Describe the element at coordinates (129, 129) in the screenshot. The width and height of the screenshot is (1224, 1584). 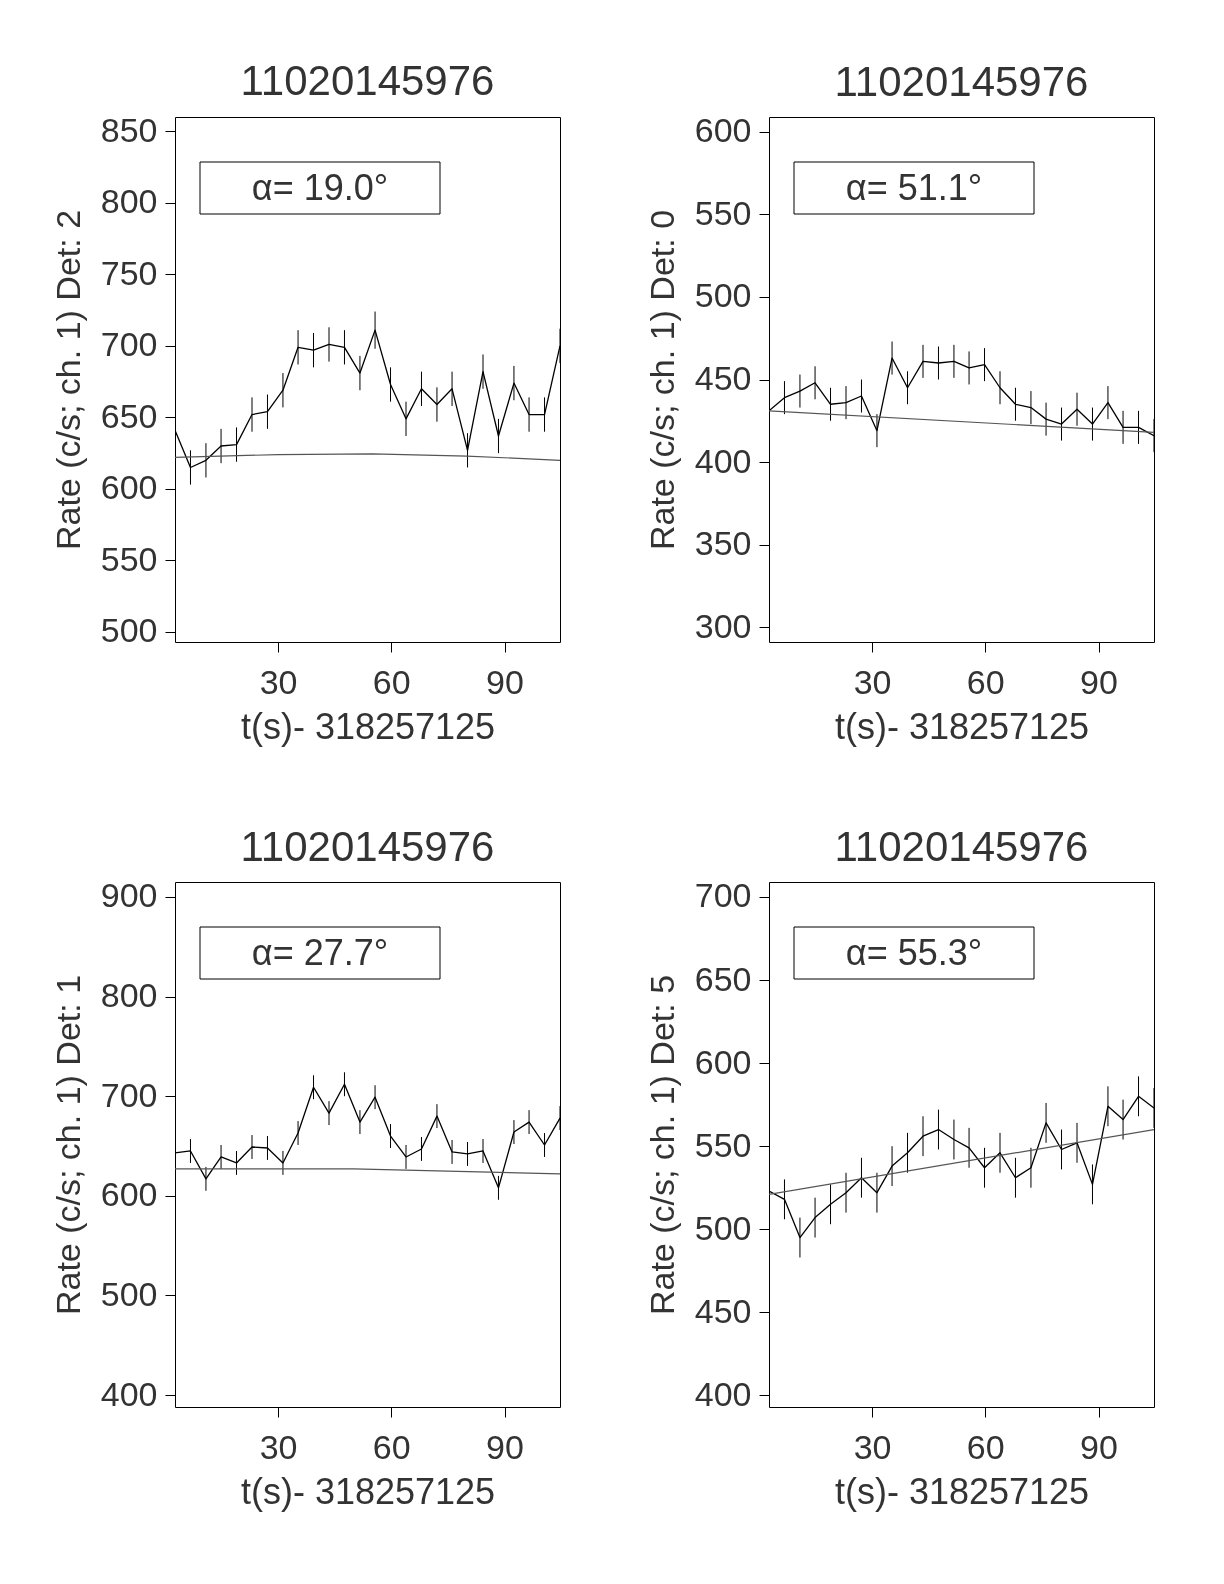
I see `y-tick-label: 850` at that location.